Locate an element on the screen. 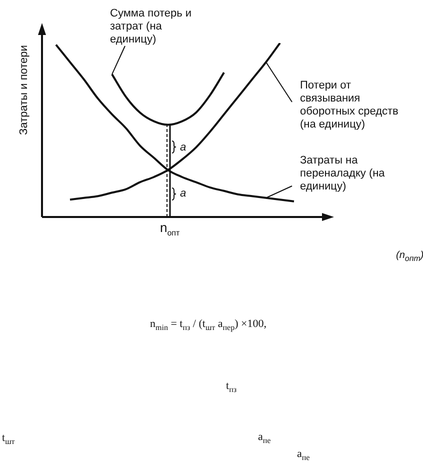 This screenshot has width=423, height=466. text: Потери от связывания оборотных средств (на единицу) is located at coordinates (349, 105).